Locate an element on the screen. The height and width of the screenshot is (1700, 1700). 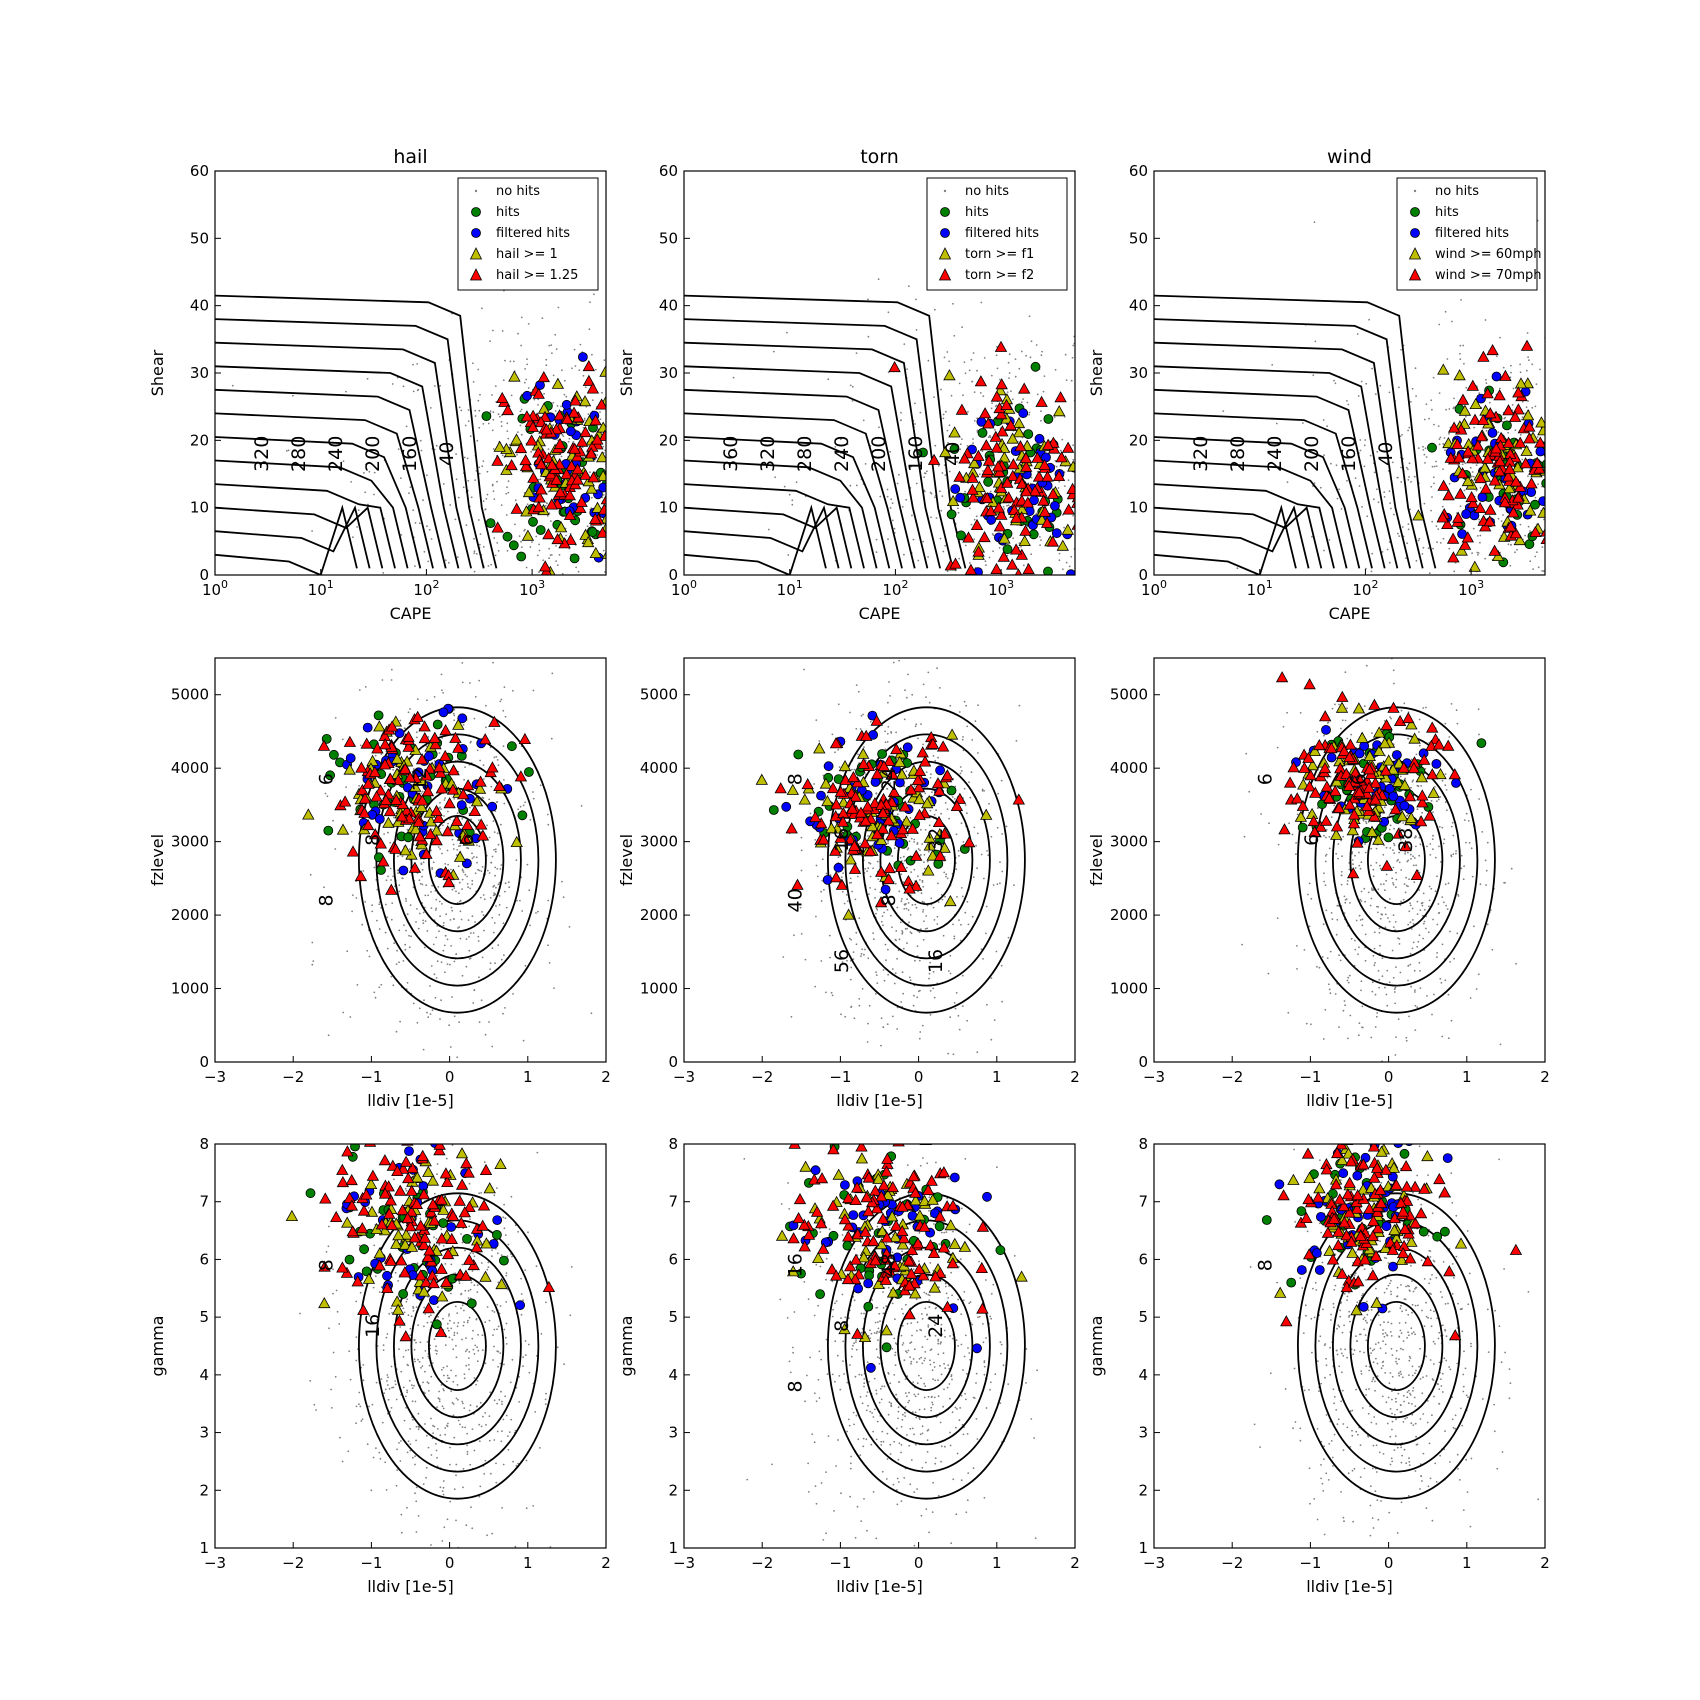
legend-entry: wind >= 70mph is located at coordinates (1488, 275).